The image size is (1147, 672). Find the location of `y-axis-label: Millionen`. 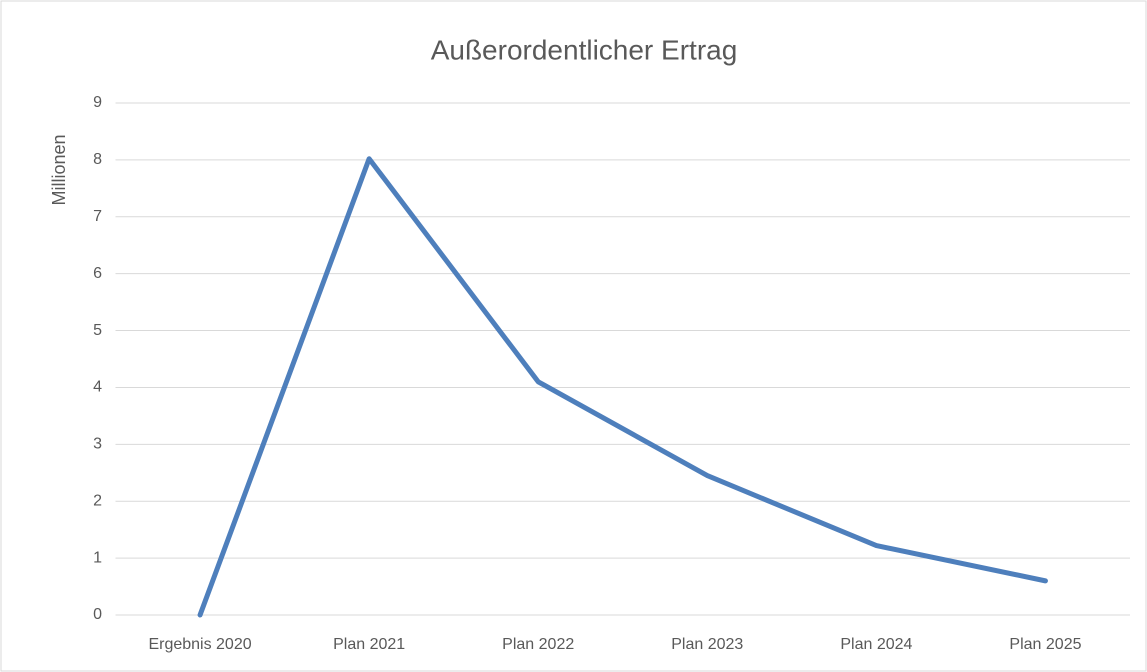

y-axis-label: Millionen is located at coordinates (59, 169).